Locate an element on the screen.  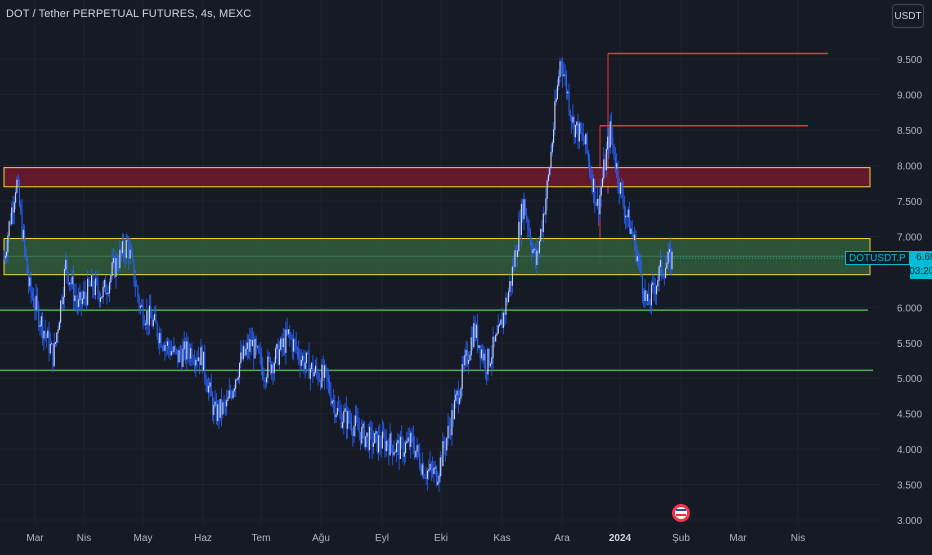
price-zone is located at coordinates (437, 177).